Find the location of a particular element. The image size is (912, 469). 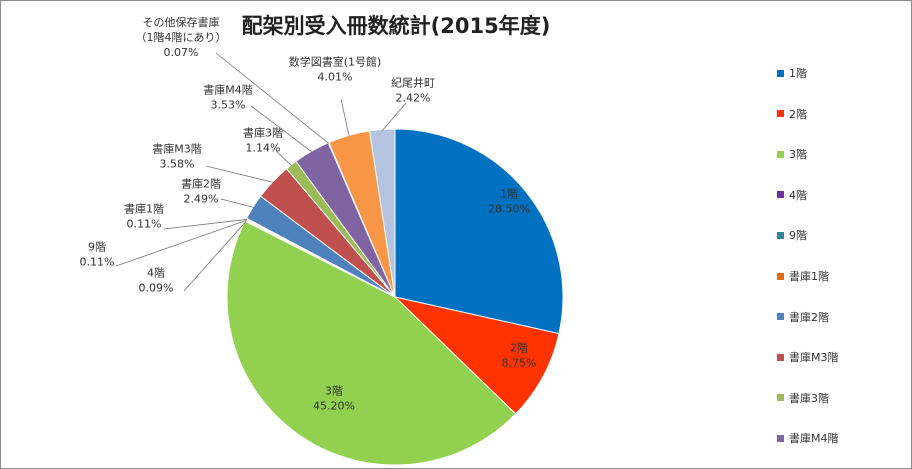

data-label-value-6: 0.11% is located at coordinates (144, 224).